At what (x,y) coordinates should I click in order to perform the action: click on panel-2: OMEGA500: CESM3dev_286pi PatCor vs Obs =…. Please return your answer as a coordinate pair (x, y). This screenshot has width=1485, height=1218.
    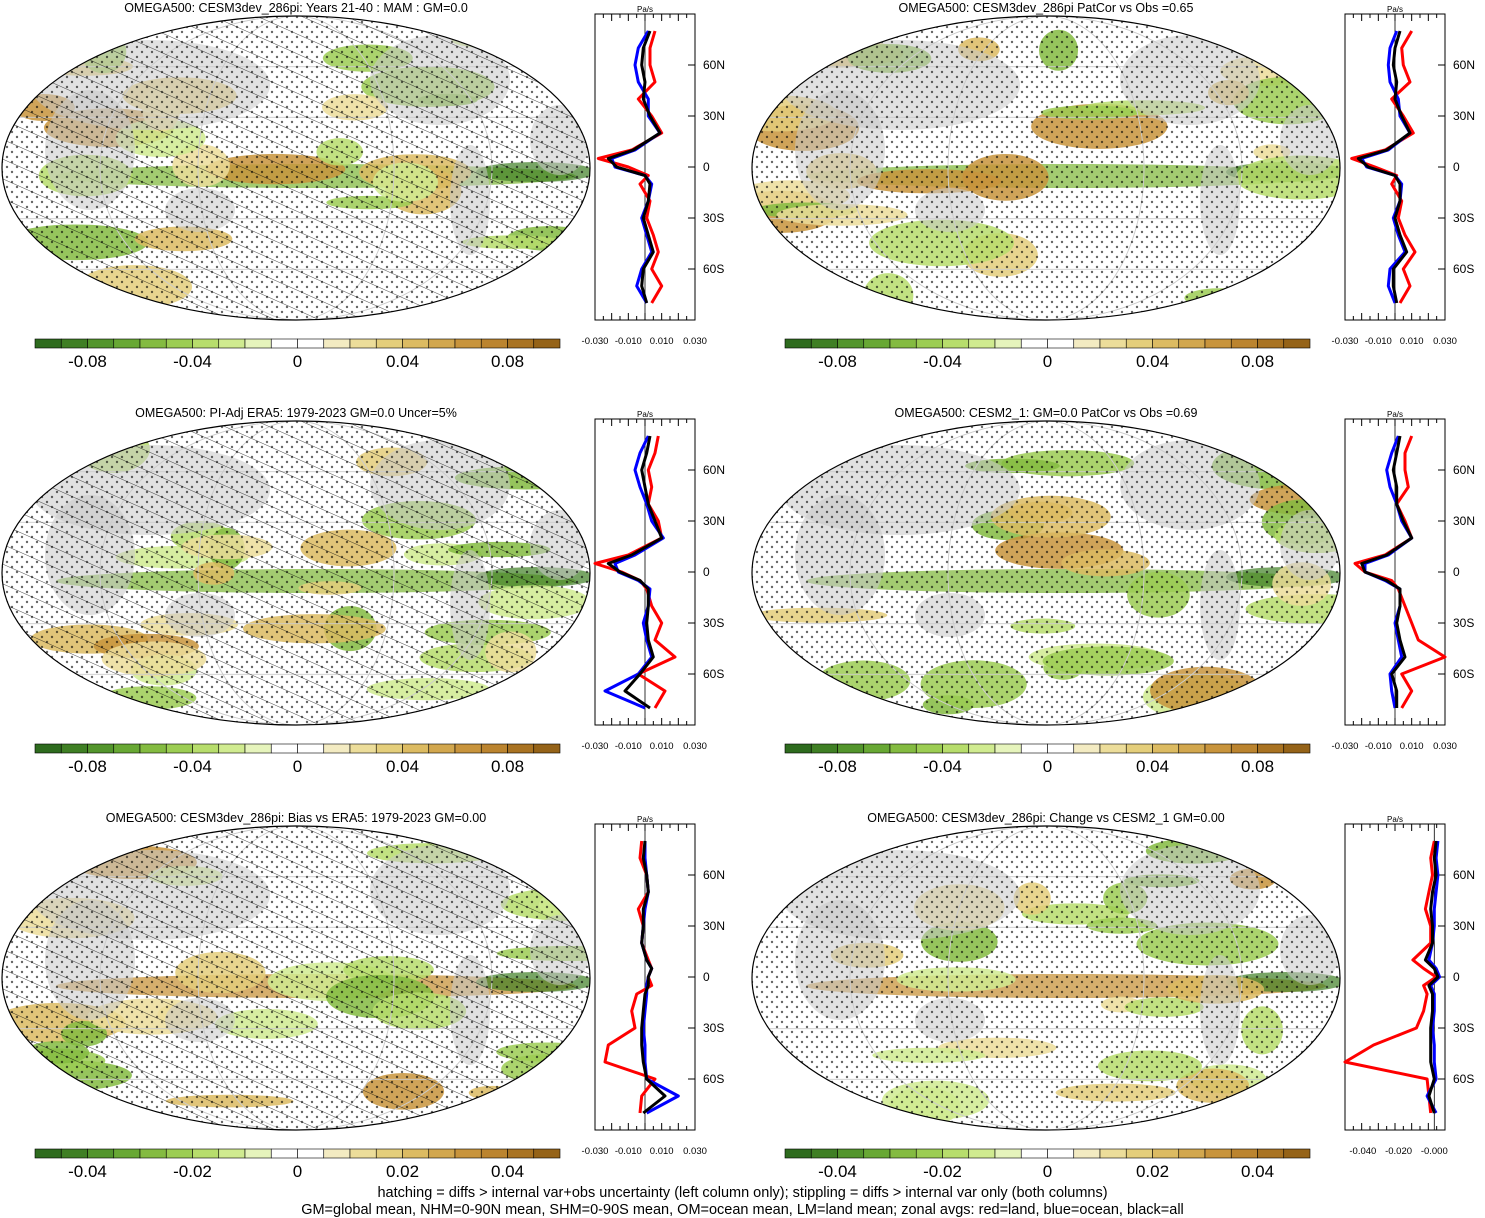
    Looking at the image, I should click on (1113, 186).